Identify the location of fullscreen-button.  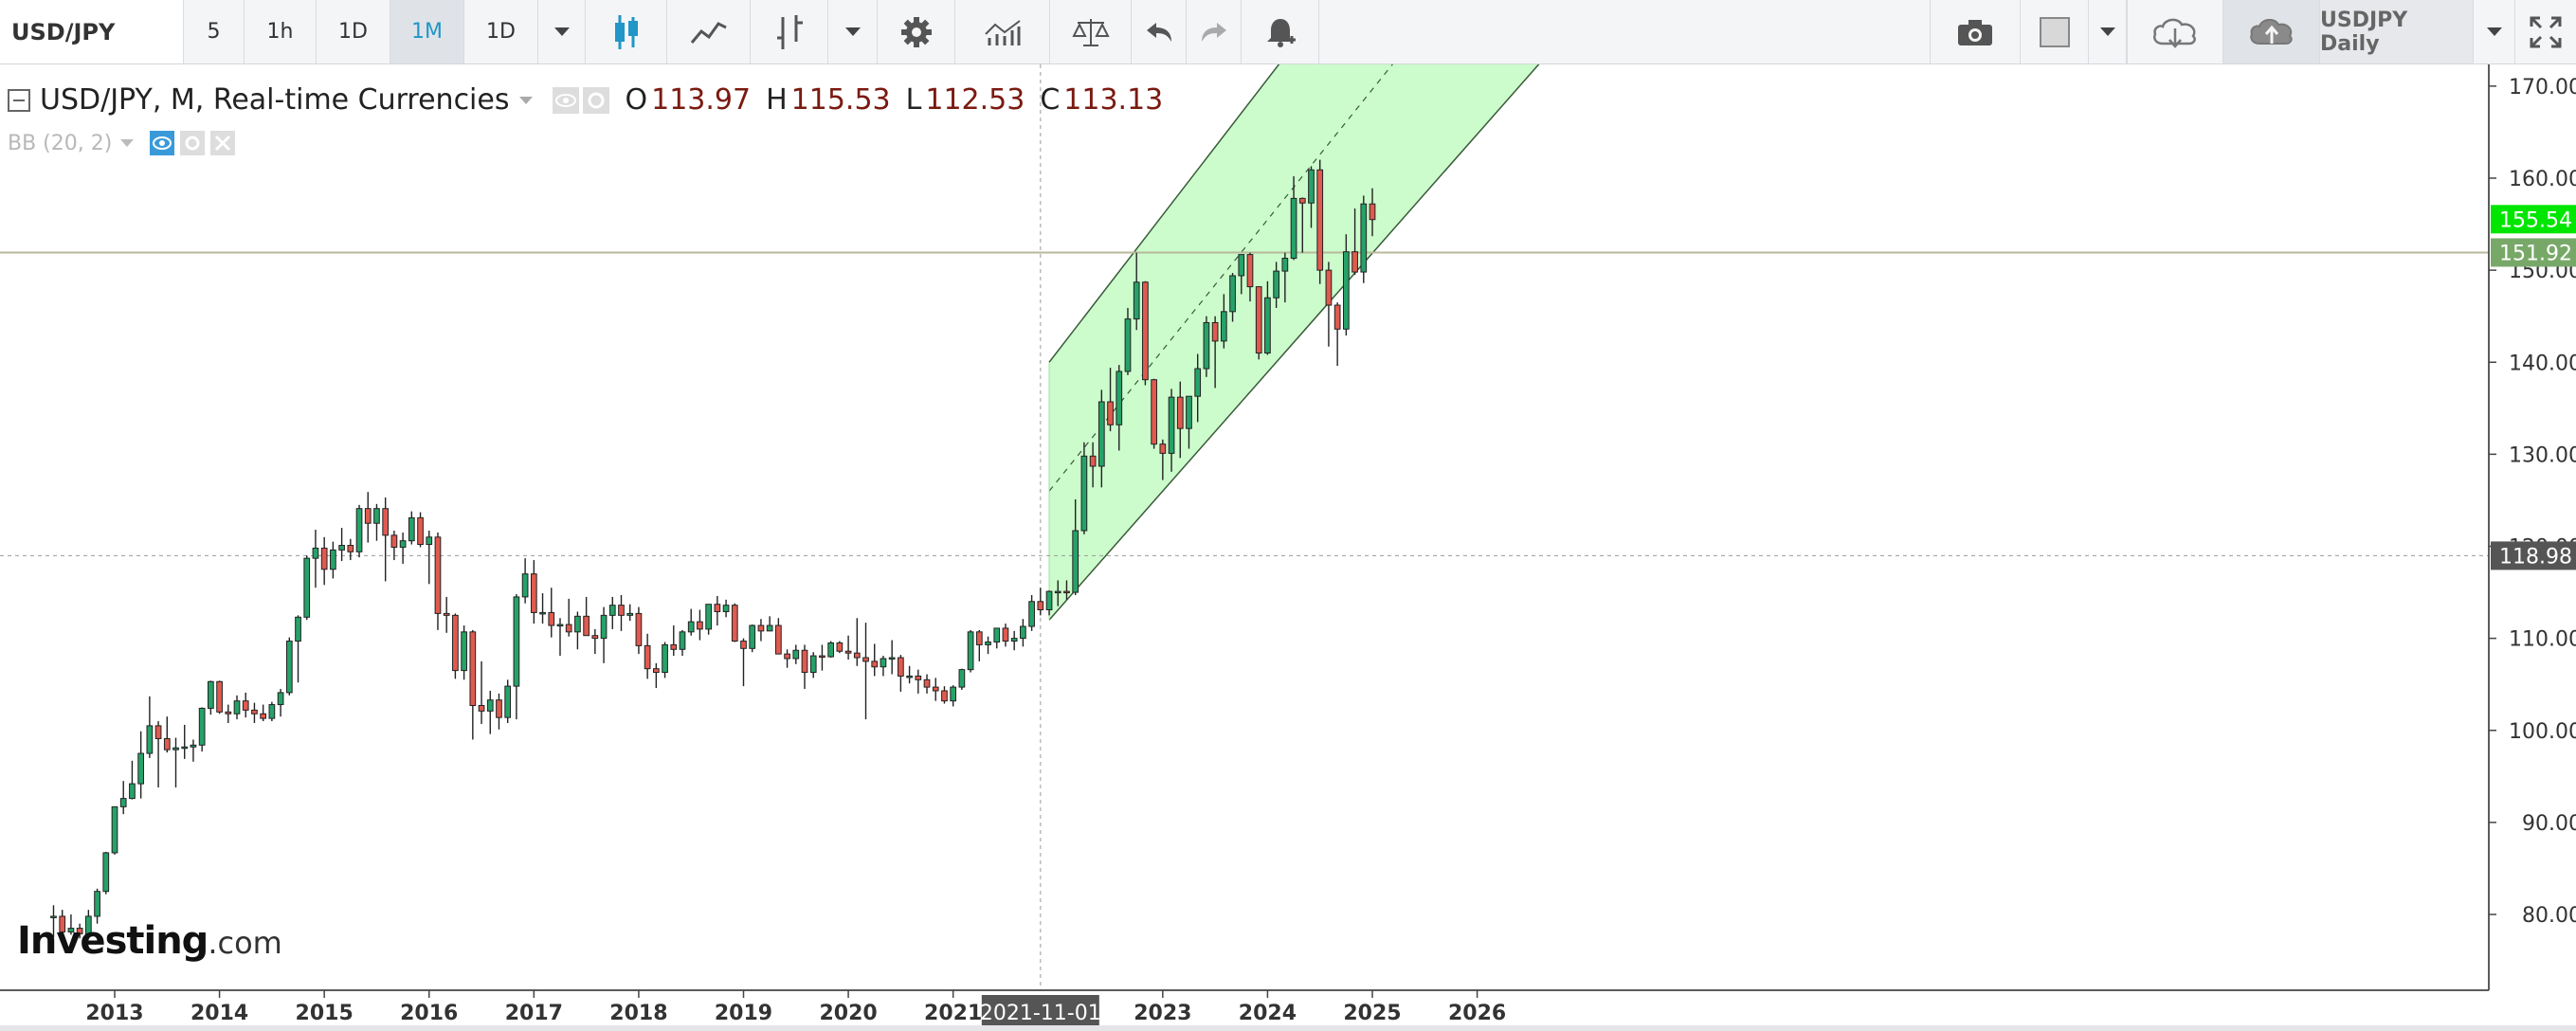
(2545, 32).